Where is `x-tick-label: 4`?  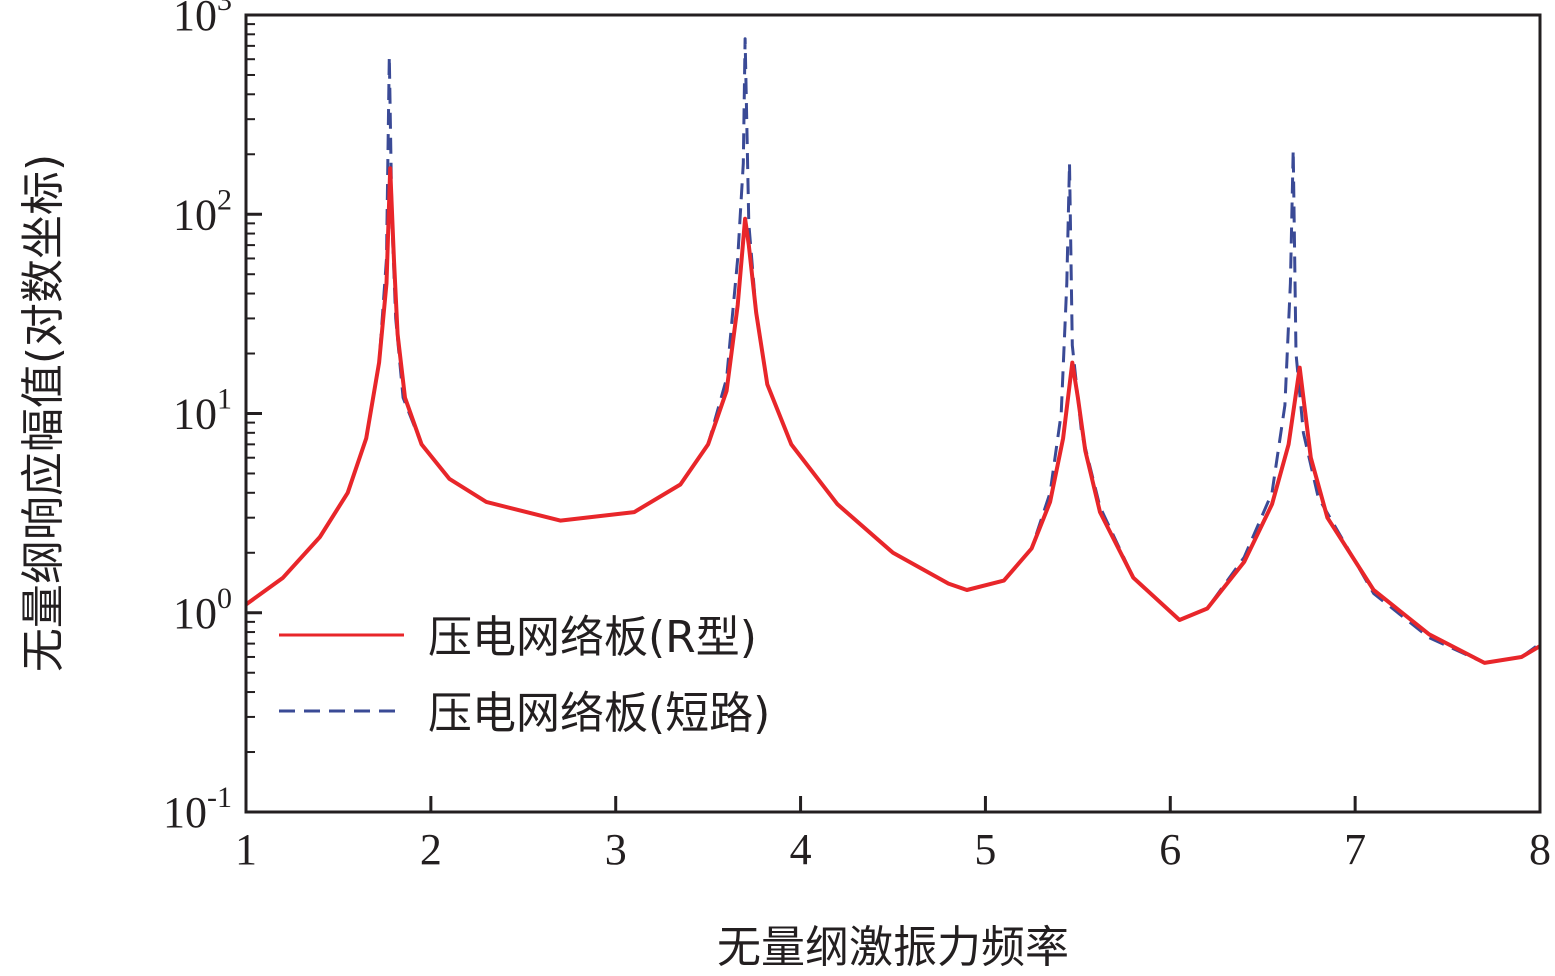
x-tick-label: 4 is located at coordinates (801, 849).